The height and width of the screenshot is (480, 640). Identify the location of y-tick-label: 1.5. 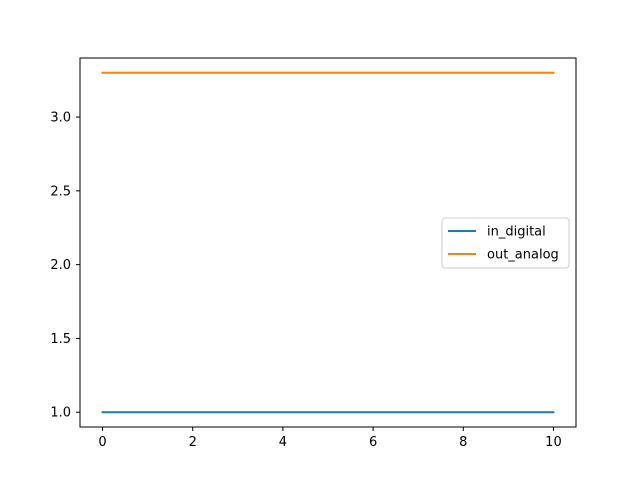
(60, 339).